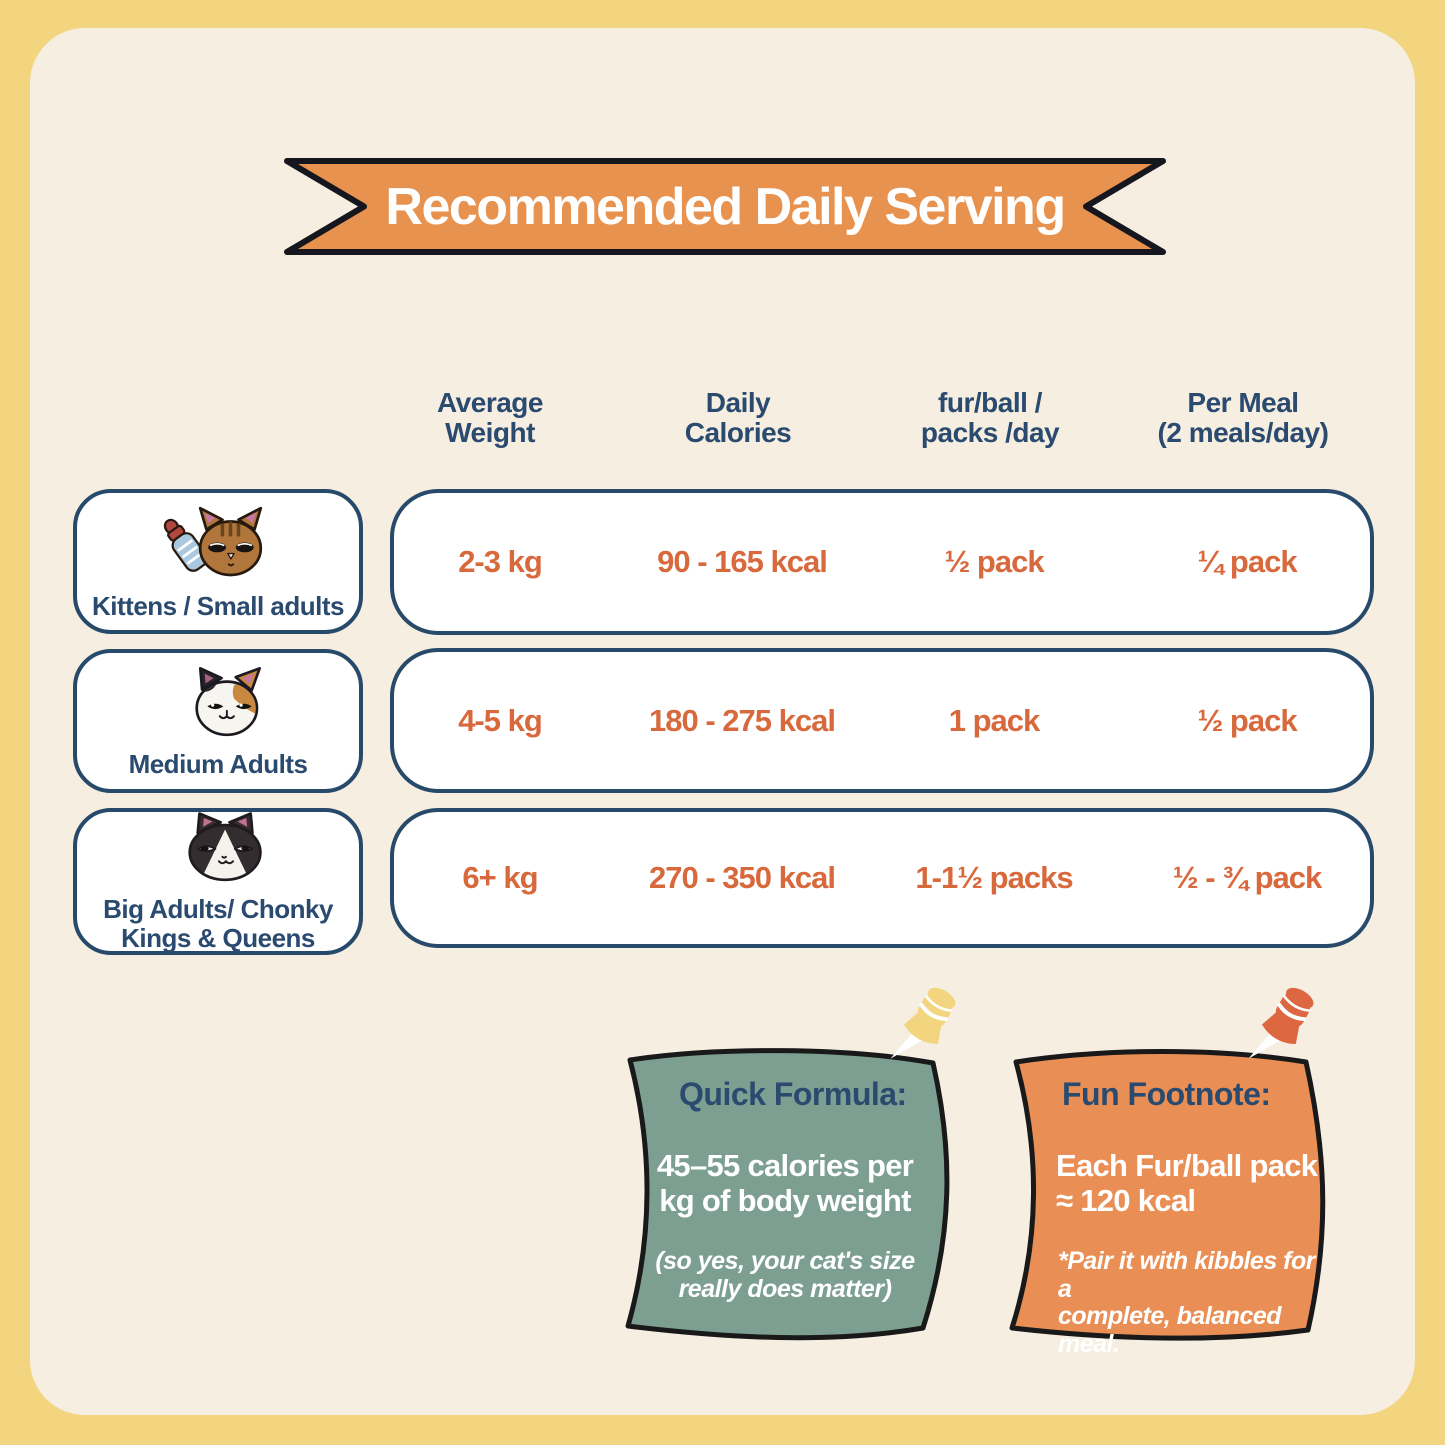 The height and width of the screenshot is (1445, 1445). I want to click on category-label: Medium Adults, so click(218, 763).